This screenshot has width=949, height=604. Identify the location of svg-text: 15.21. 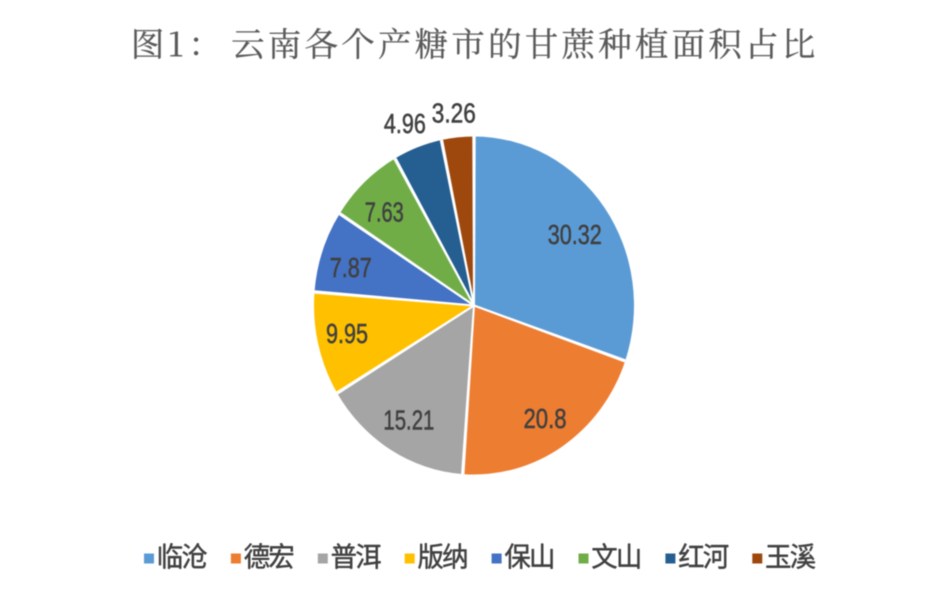
(408, 419).